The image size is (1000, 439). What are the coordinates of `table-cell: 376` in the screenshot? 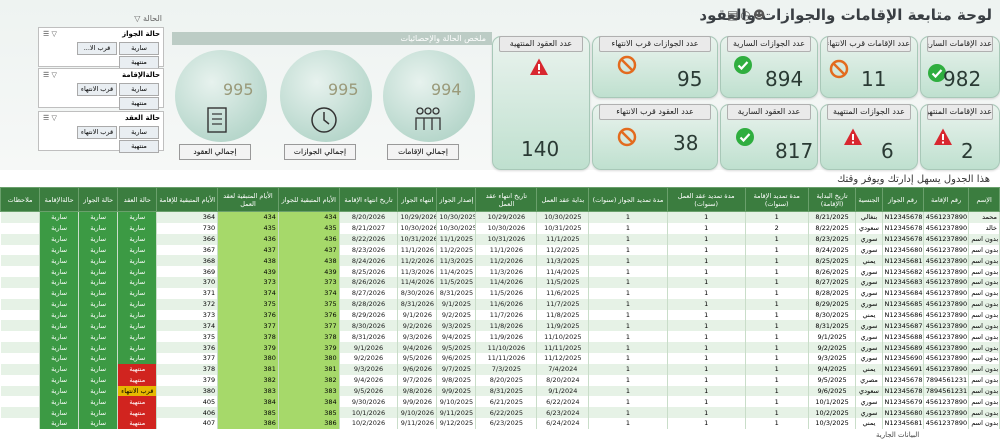 It's located at (248, 315).